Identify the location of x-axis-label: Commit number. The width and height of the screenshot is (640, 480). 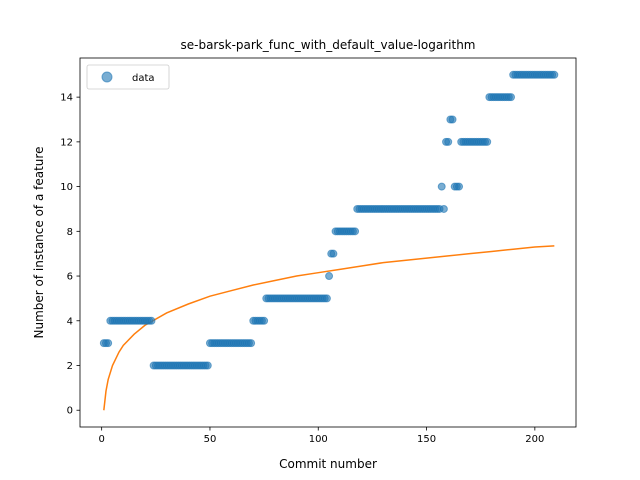
(328, 464).